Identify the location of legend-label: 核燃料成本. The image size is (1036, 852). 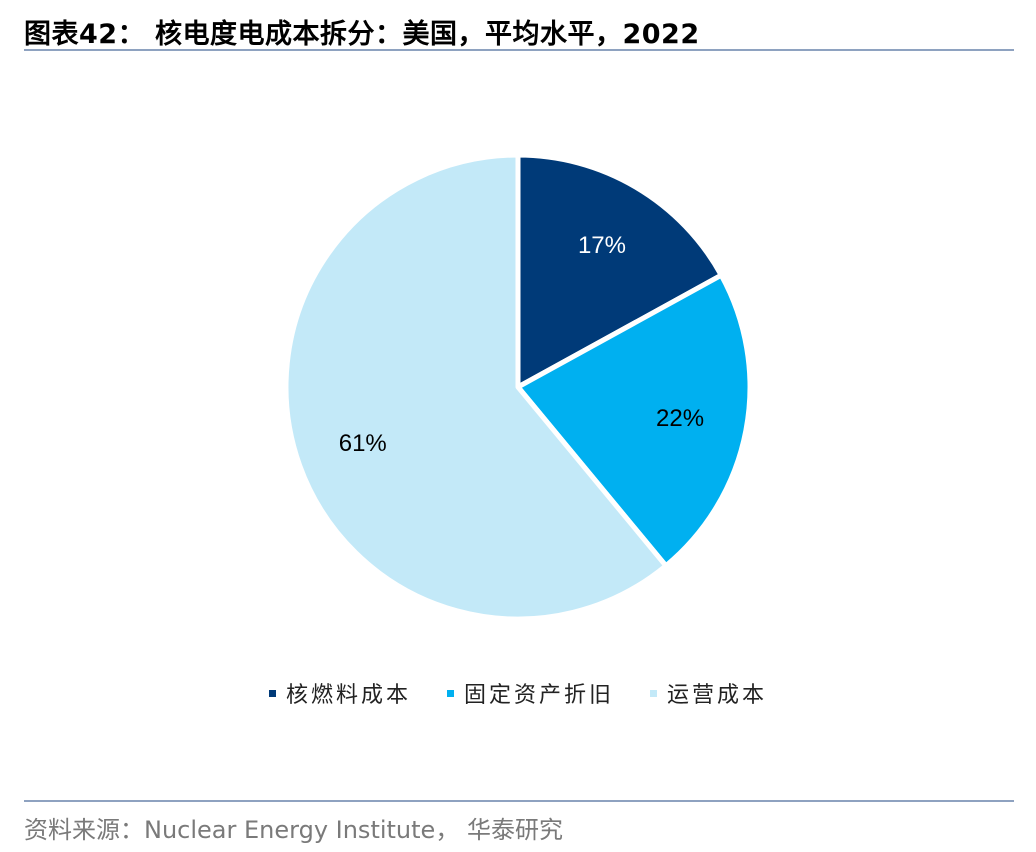
(348, 695).